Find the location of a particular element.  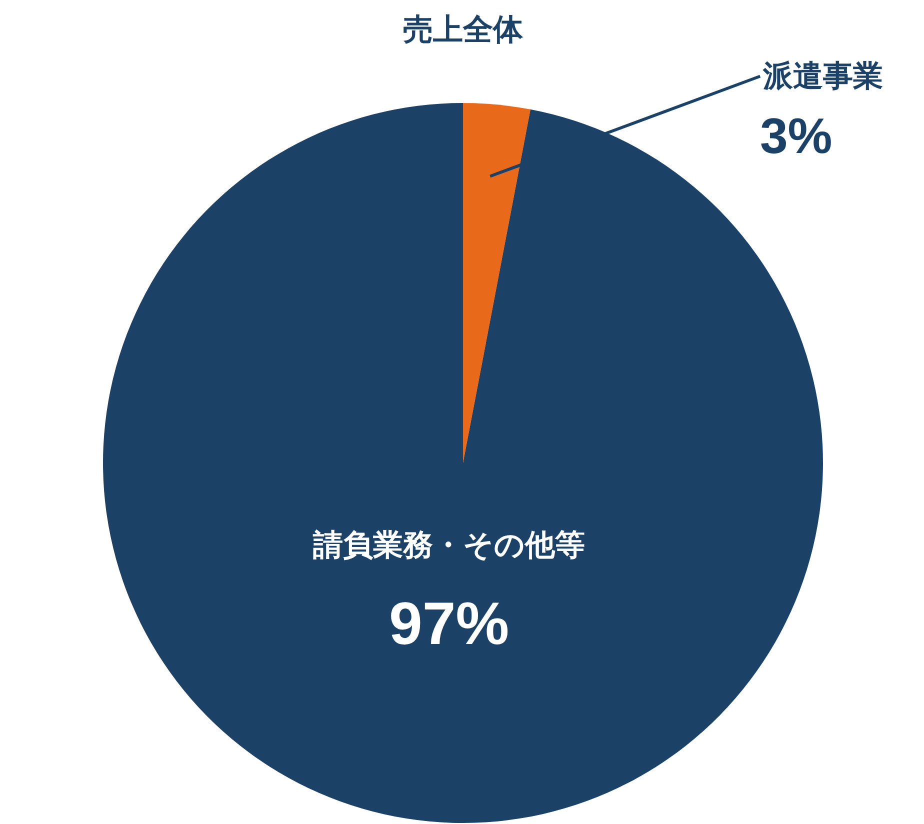

slice-label: 請負業務・その他等 is located at coordinates (448, 545).